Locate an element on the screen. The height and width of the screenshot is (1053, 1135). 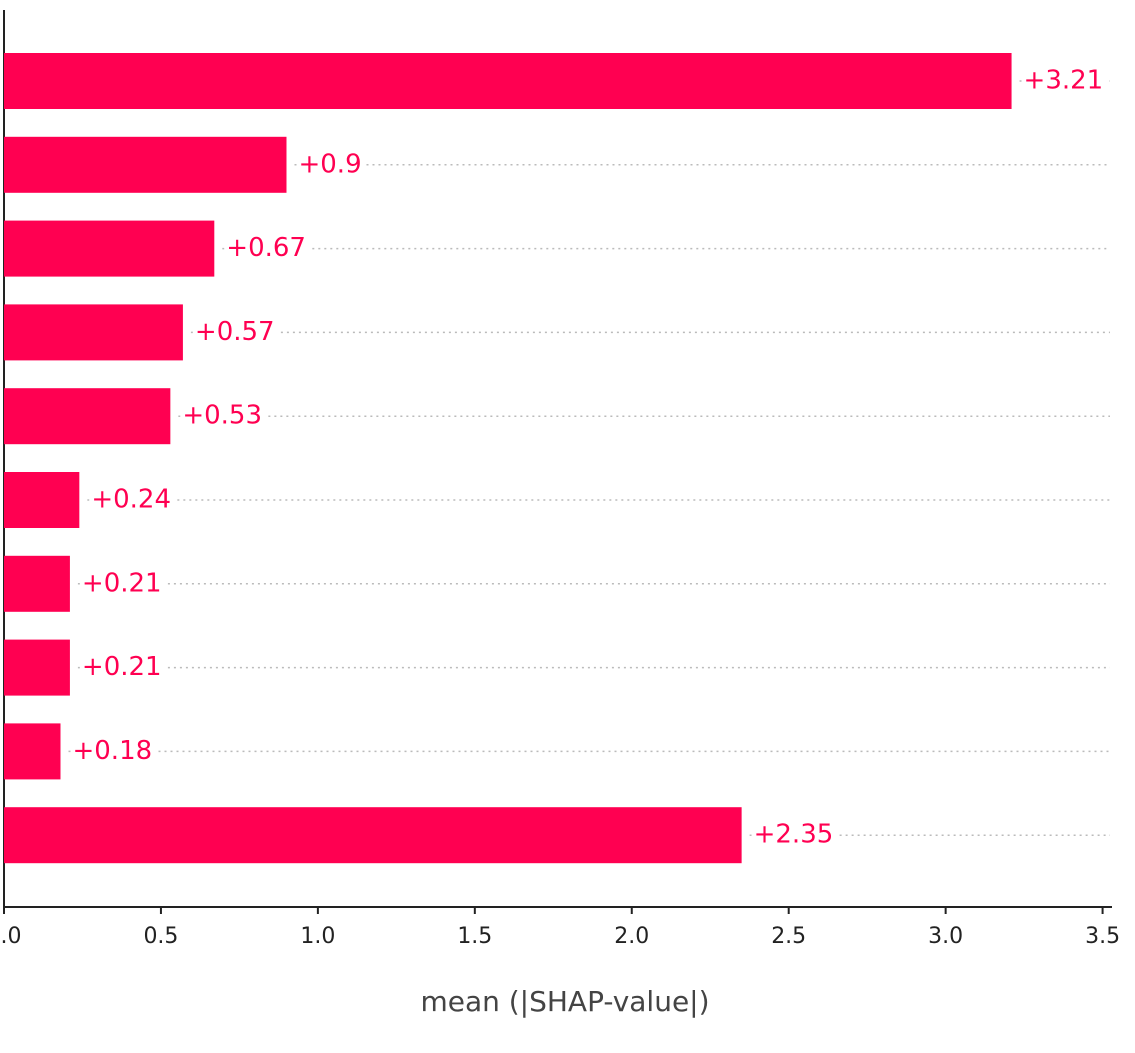
value-label: +0.9 is located at coordinates (329, 164).